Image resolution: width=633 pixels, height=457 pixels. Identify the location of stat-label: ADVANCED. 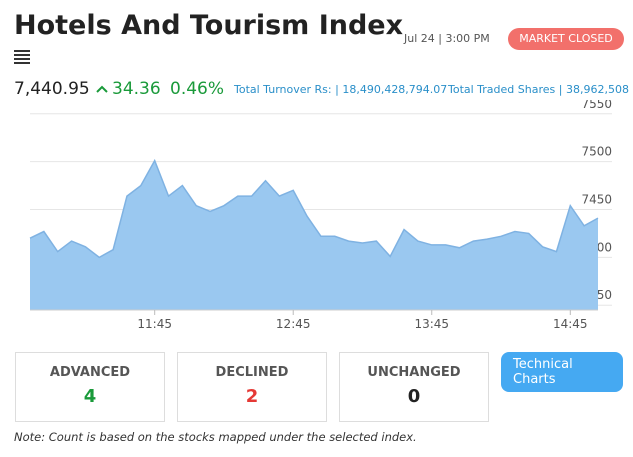
(90, 372).